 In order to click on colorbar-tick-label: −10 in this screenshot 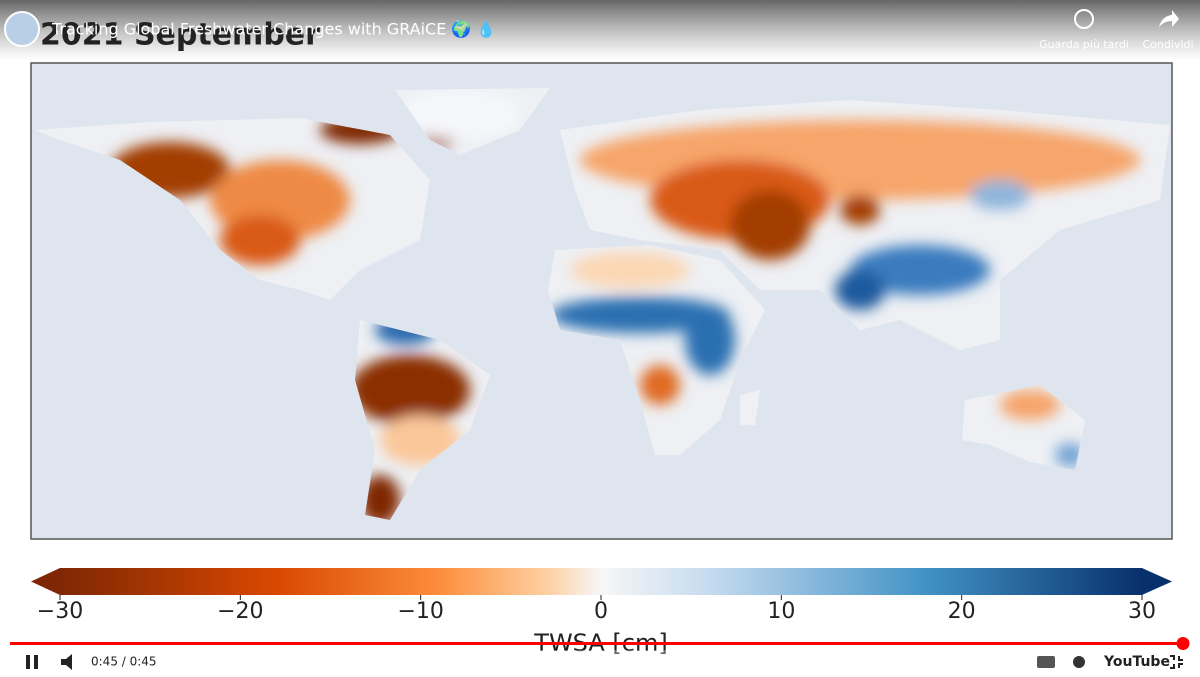, I will do `click(420, 611)`.